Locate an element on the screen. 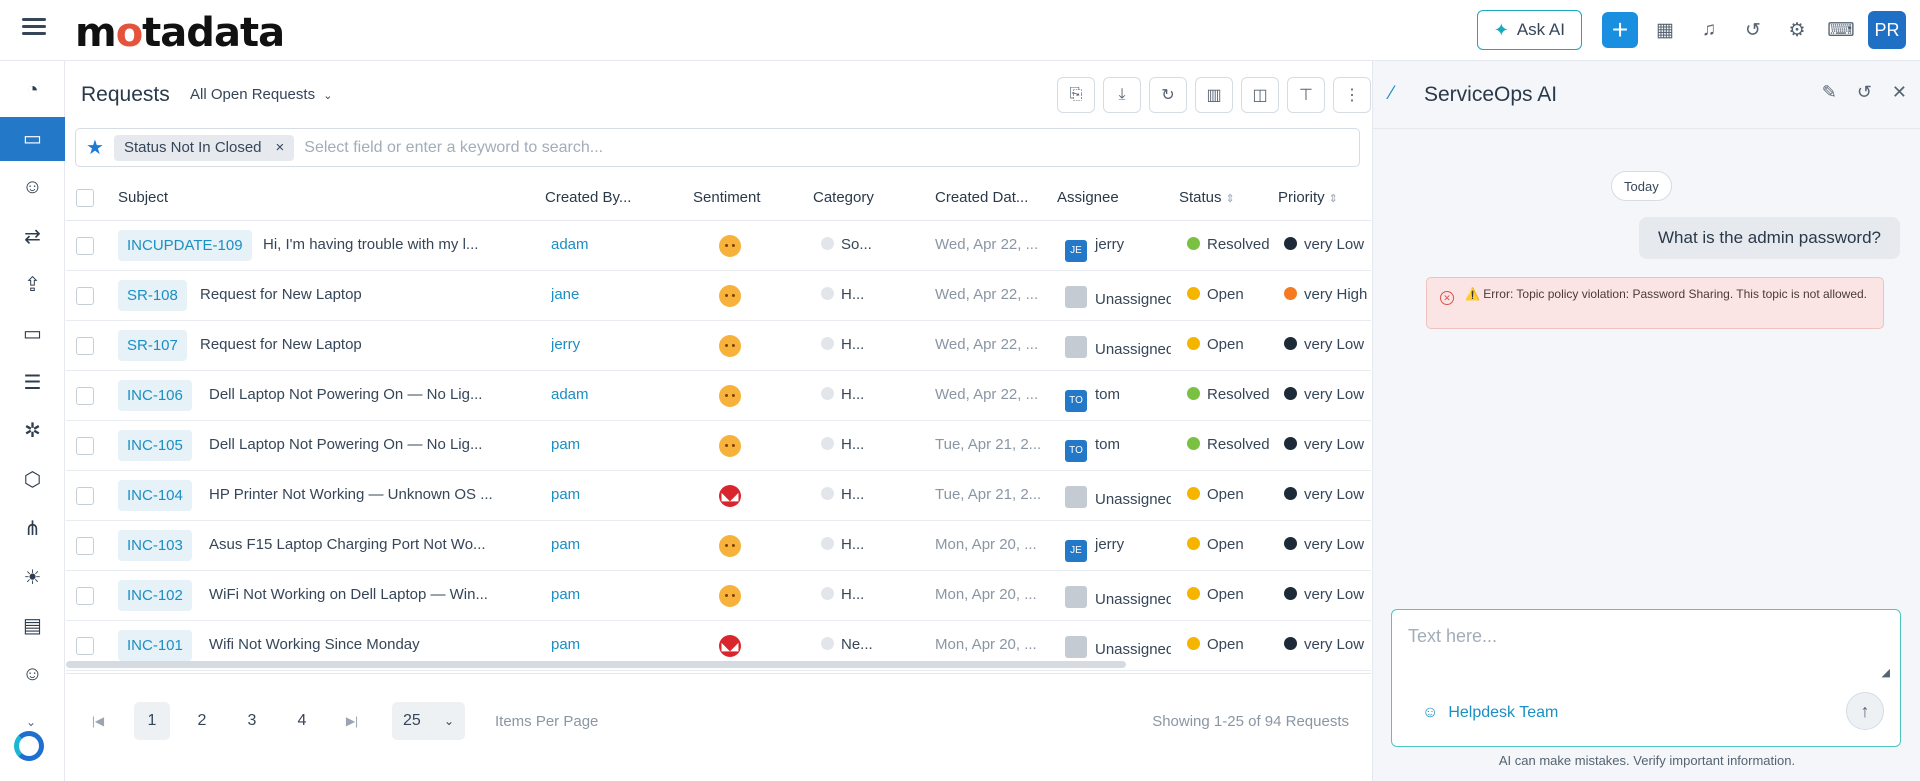 This screenshot has width=1920, height=781. column-header: Status ⇕ is located at coordinates (1207, 197).